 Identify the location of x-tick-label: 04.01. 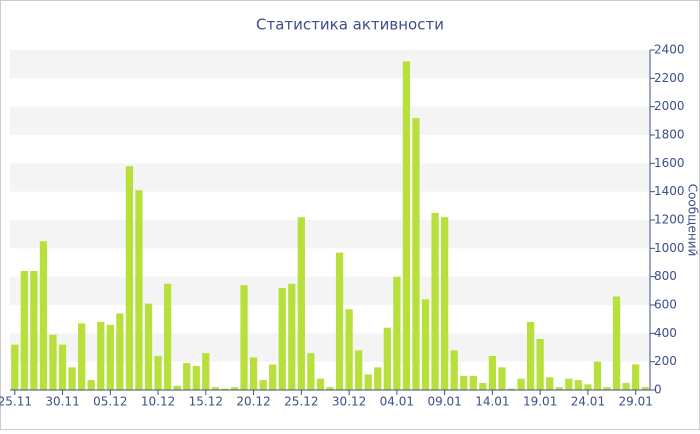
(397, 402).